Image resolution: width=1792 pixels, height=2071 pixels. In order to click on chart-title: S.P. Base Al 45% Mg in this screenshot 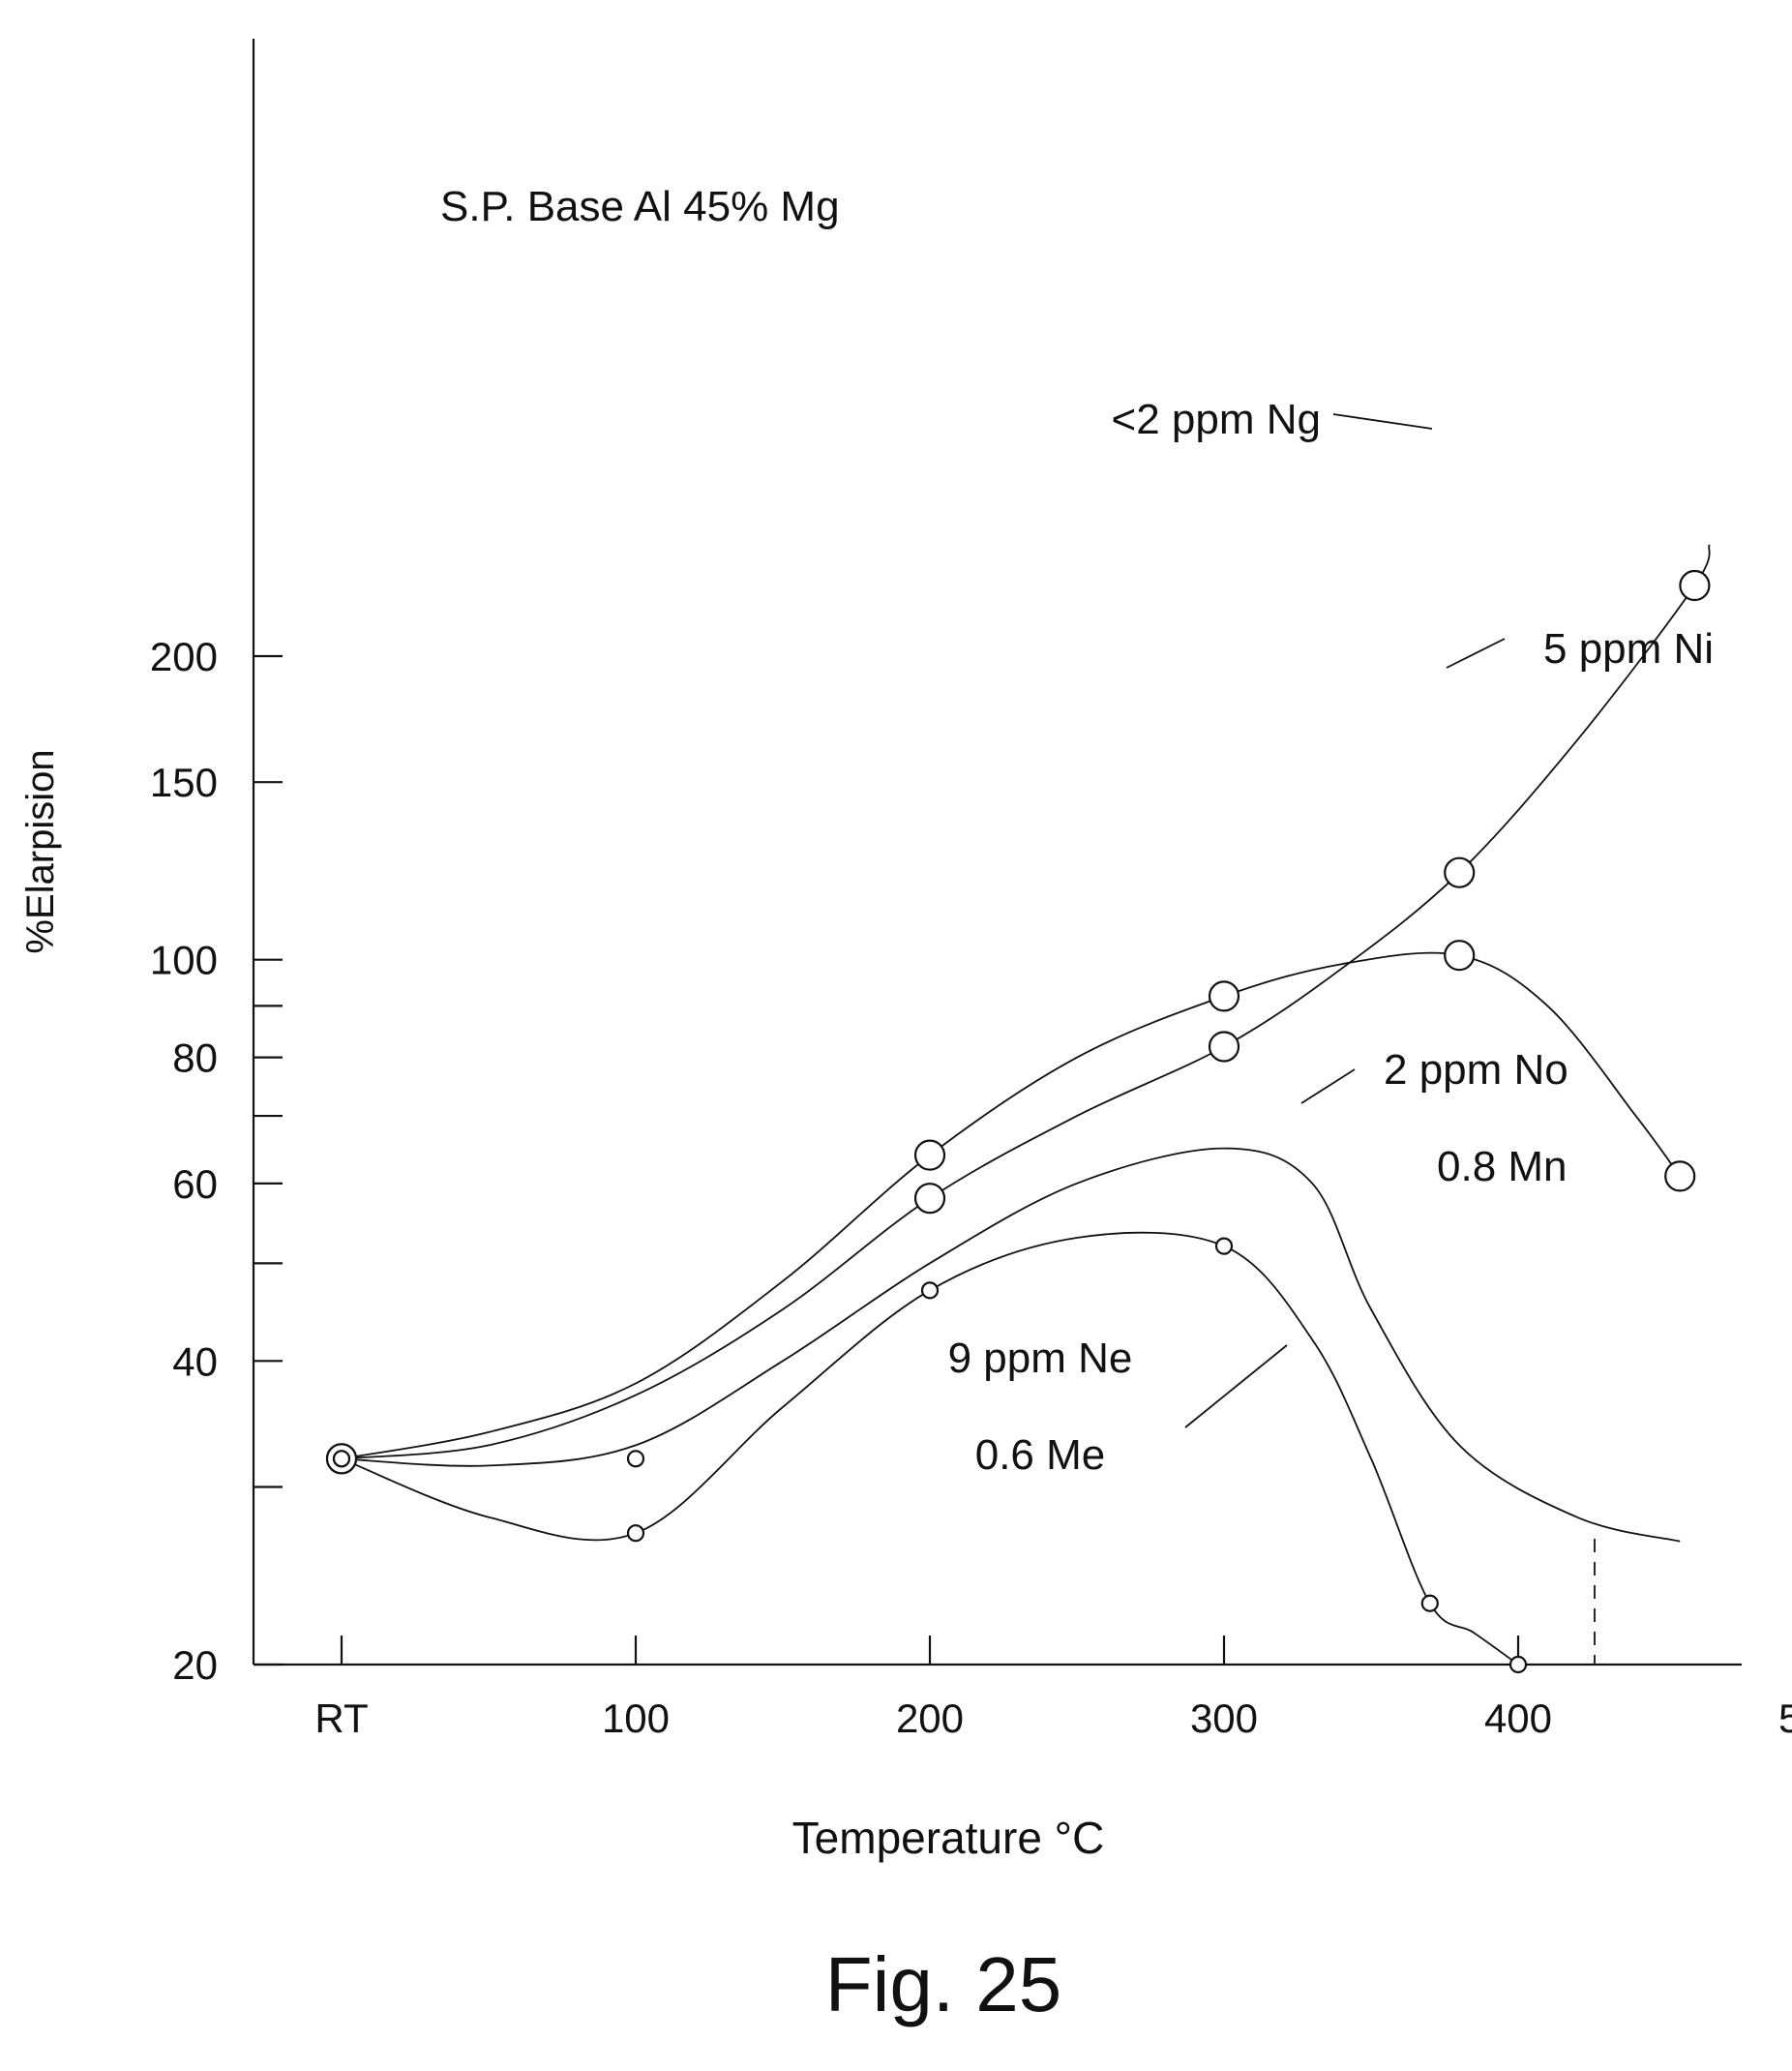, I will do `click(640, 206)`.